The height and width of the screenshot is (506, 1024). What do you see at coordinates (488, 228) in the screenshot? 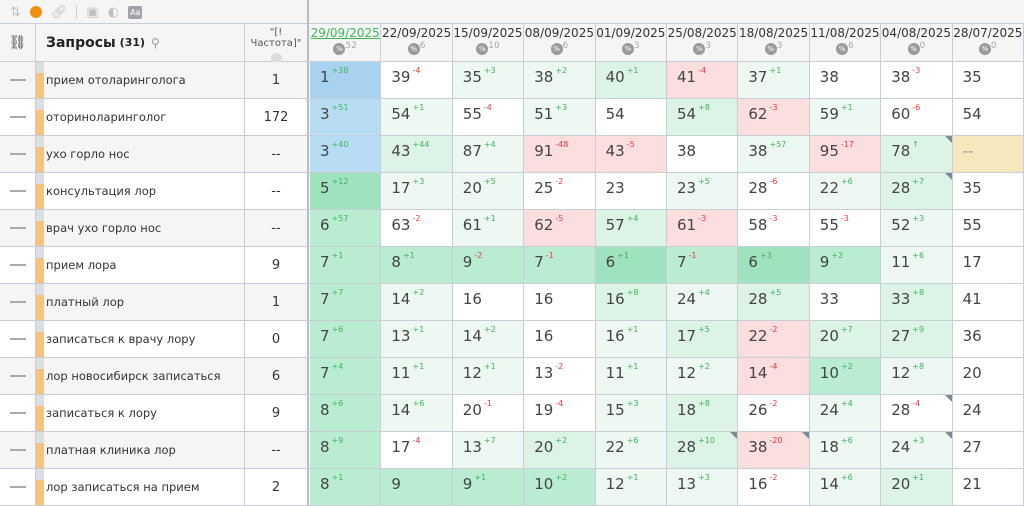
I see `position-cell: 61 +1` at bounding box center [488, 228].